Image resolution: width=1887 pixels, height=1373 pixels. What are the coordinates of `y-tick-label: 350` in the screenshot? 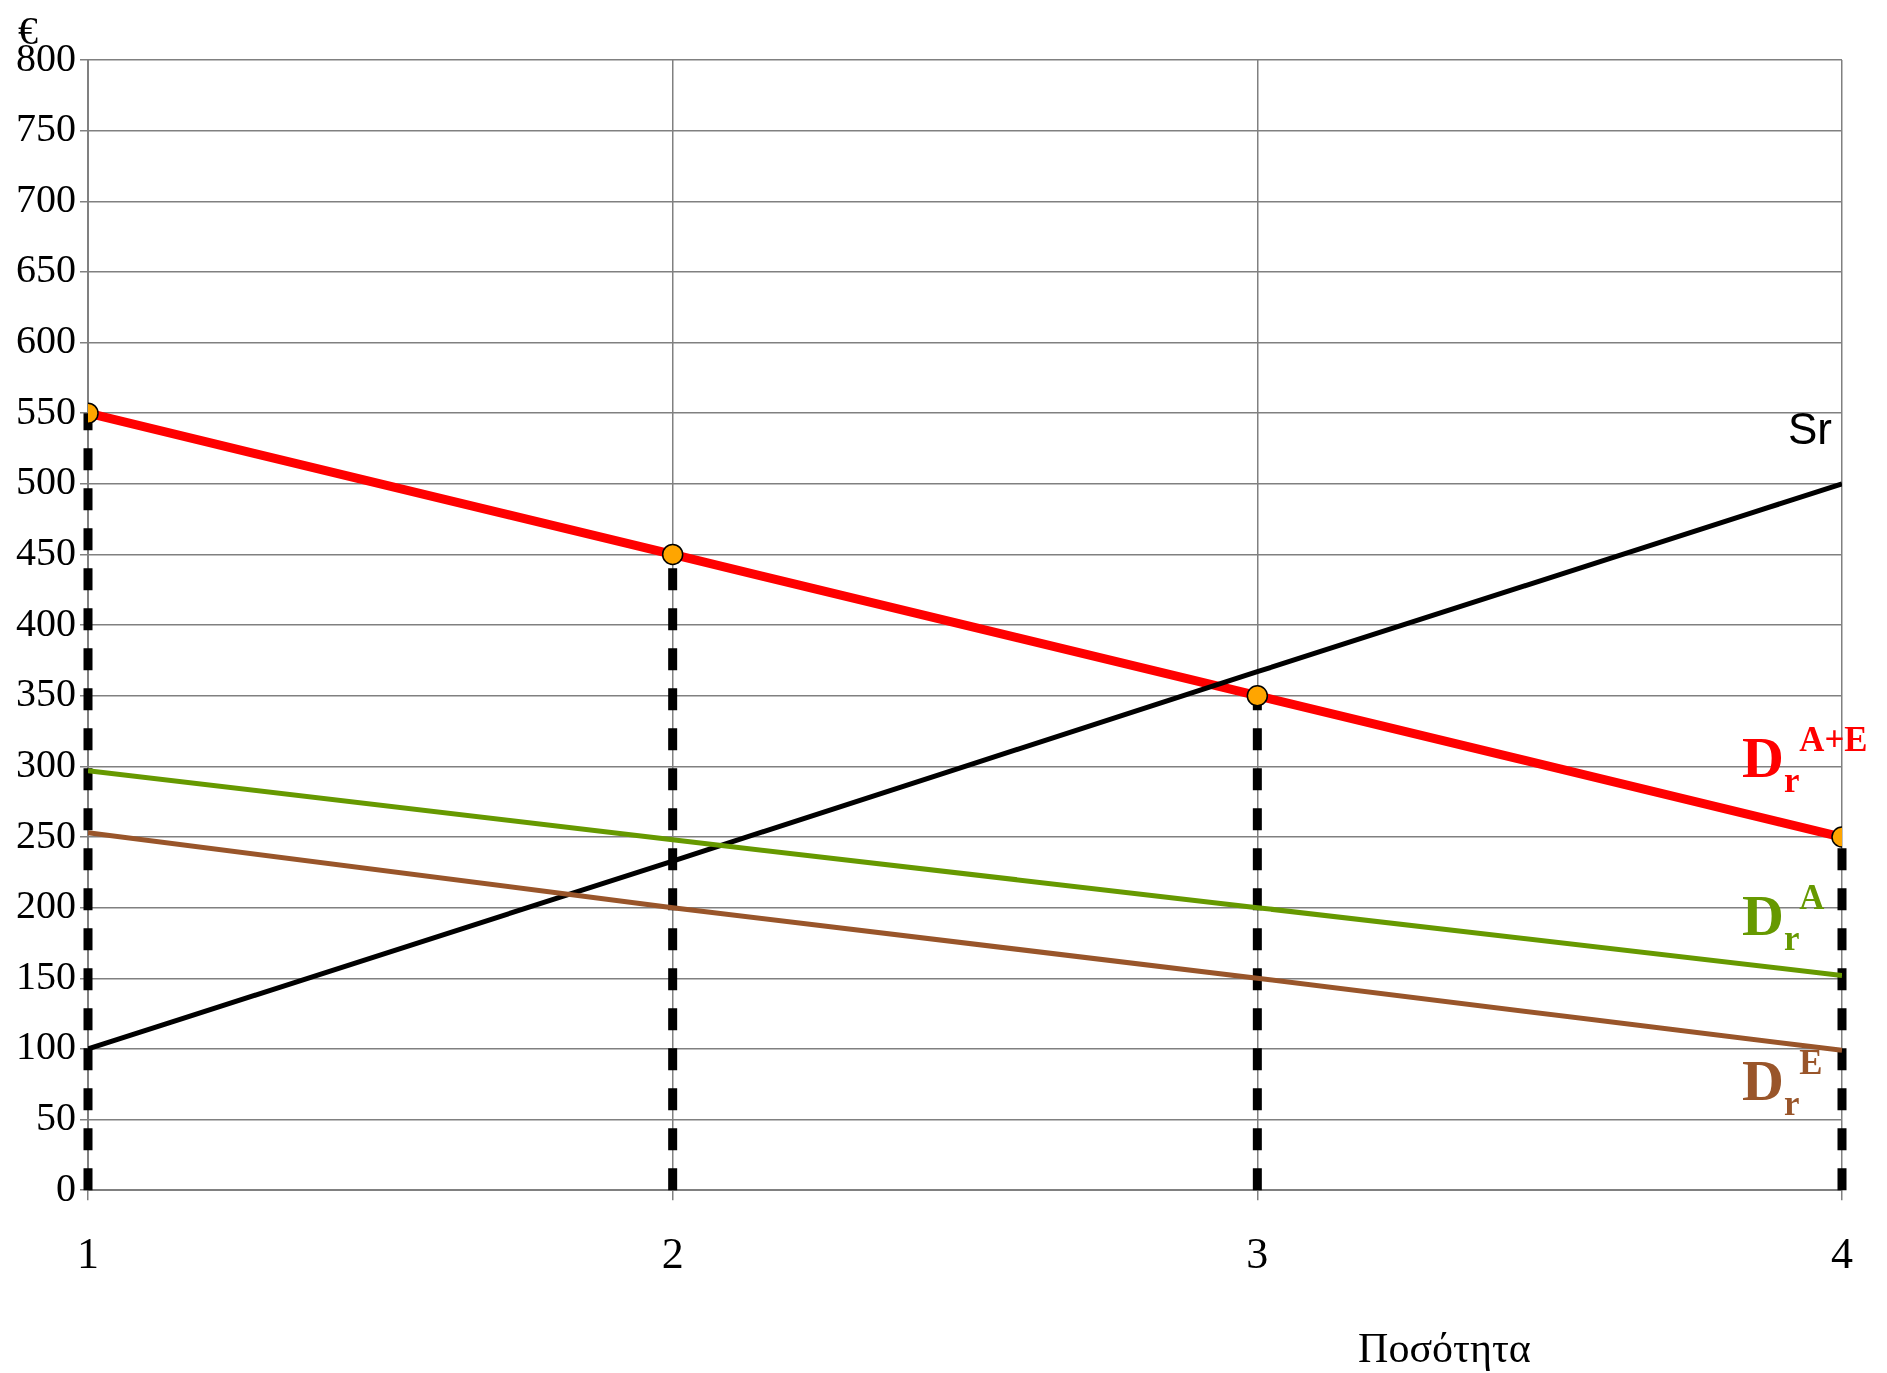 It's located at (46, 693).